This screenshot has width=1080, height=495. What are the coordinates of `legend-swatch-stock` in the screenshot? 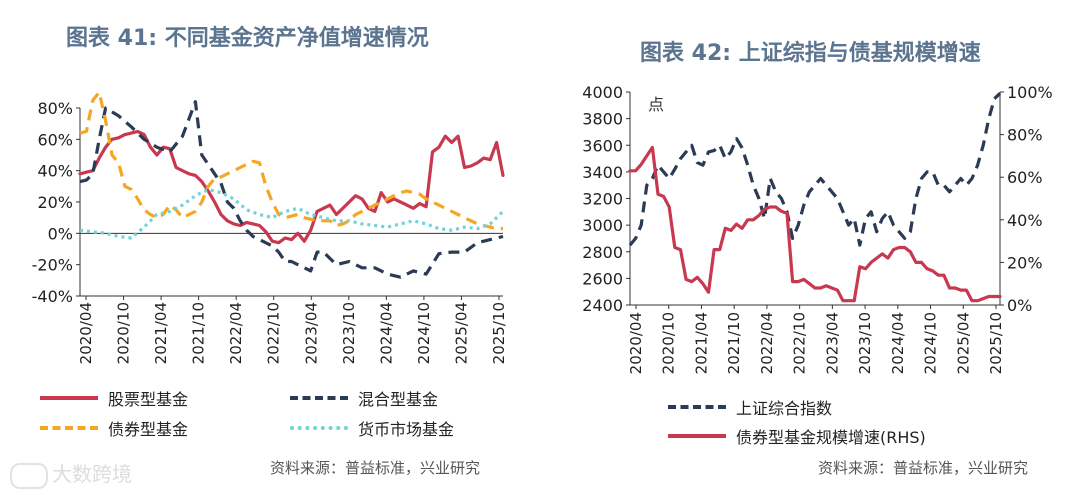 It's located at (69, 398).